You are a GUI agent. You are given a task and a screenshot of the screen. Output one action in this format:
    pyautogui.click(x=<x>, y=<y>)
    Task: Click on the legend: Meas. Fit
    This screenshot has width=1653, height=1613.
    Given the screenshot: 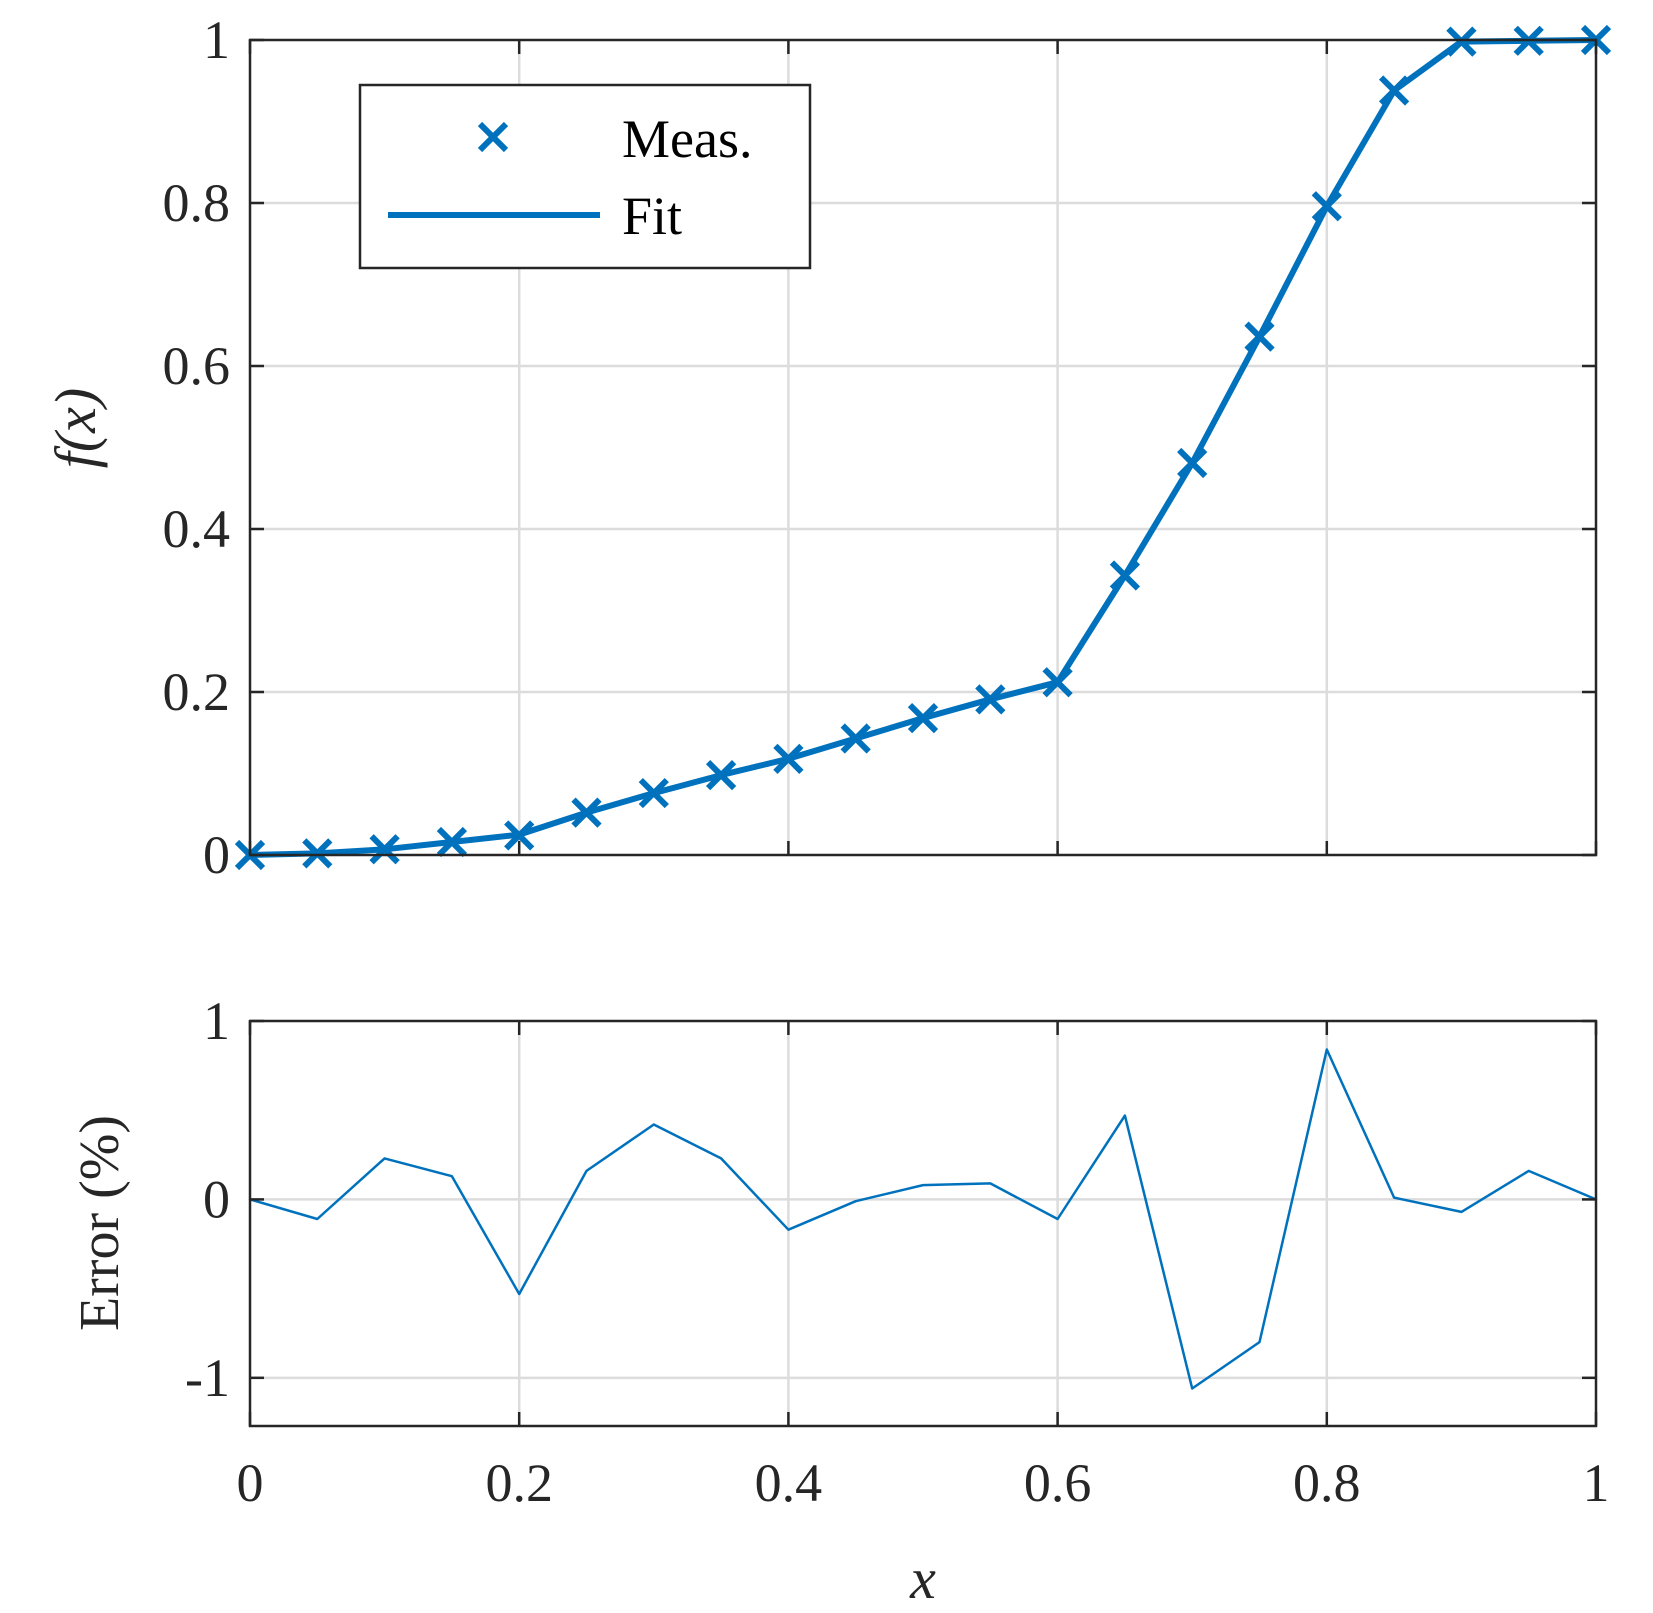 What is the action you would take?
    pyautogui.click(x=585, y=176)
    